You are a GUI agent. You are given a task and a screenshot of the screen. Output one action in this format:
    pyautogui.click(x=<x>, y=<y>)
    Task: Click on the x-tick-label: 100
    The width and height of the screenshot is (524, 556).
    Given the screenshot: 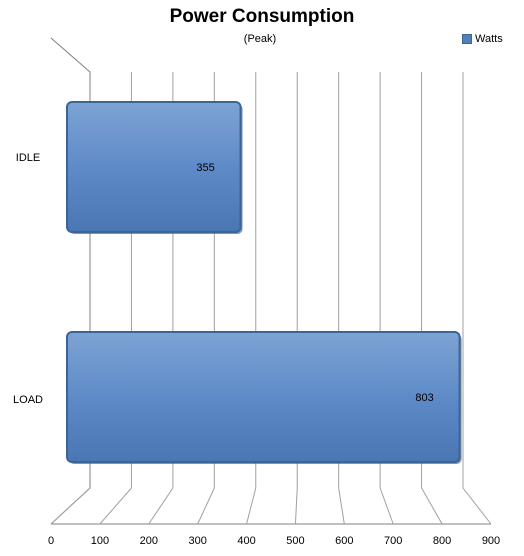 What is the action you would take?
    pyautogui.click(x=100, y=541)
    